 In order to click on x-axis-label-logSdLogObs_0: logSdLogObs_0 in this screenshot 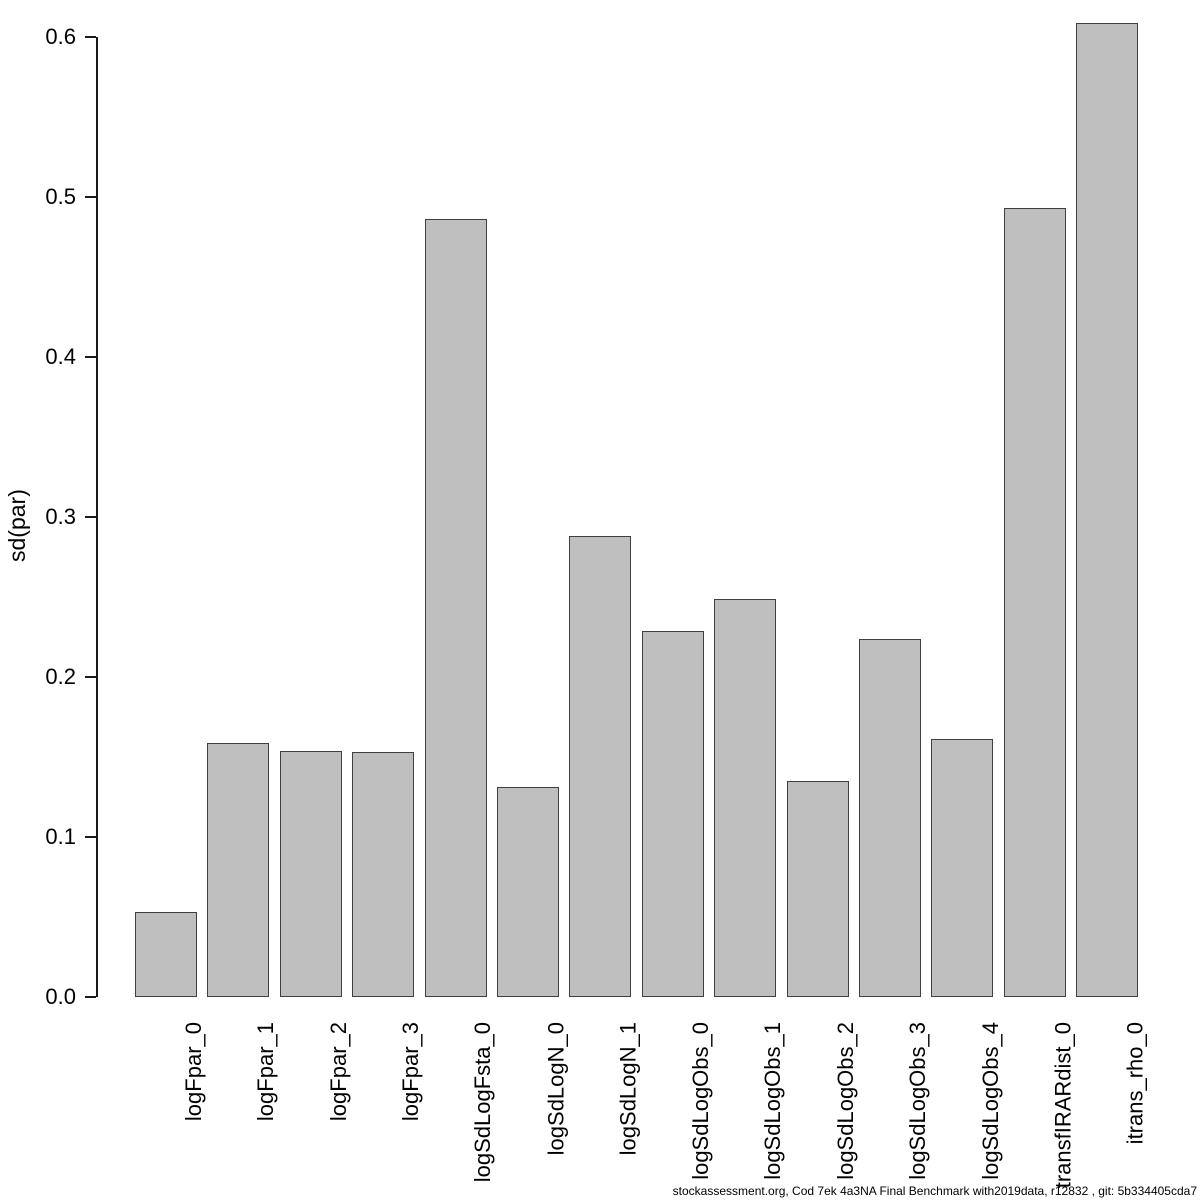, I will do `click(700, 1101)`.